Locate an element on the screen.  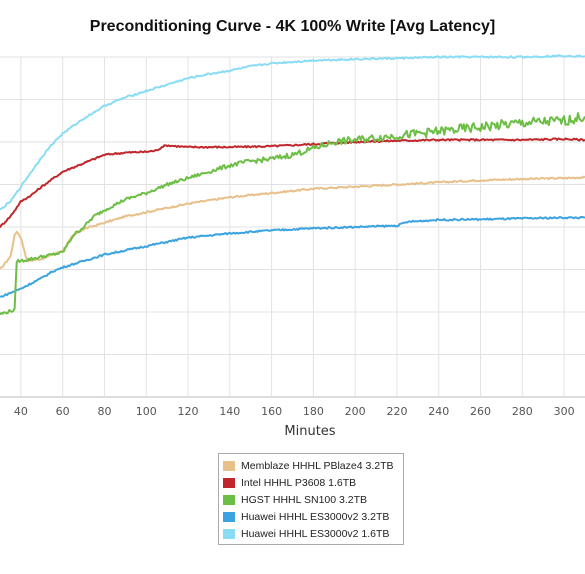
x-tick-label: 120 is located at coordinates (188, 411).